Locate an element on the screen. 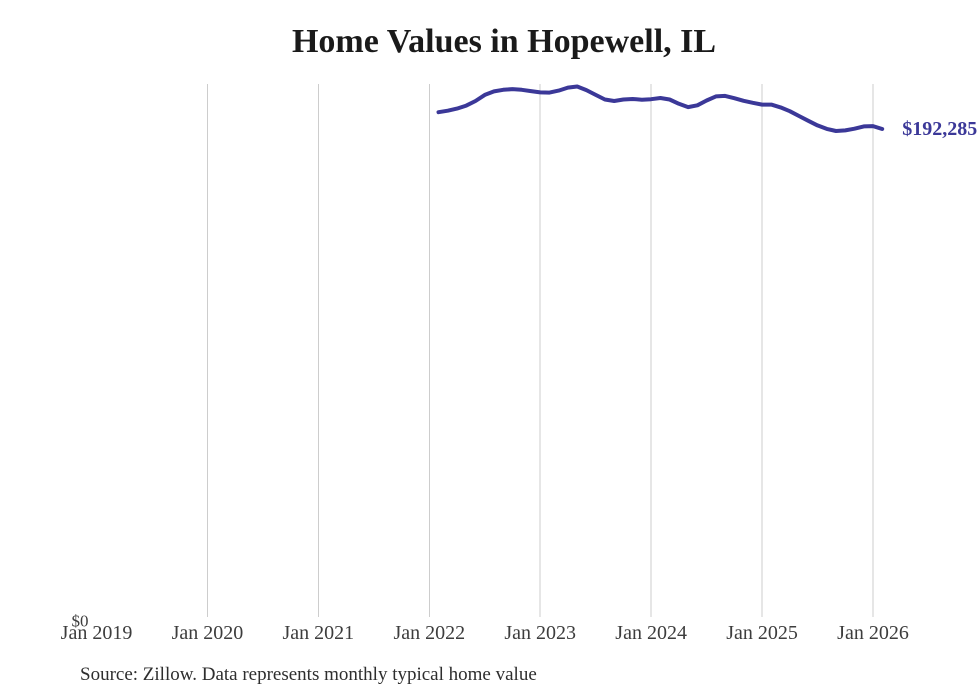 The width and height of the screenshot is (980, 699). x-tick-label: Jan 2023 is located at coordinates (540, 633).